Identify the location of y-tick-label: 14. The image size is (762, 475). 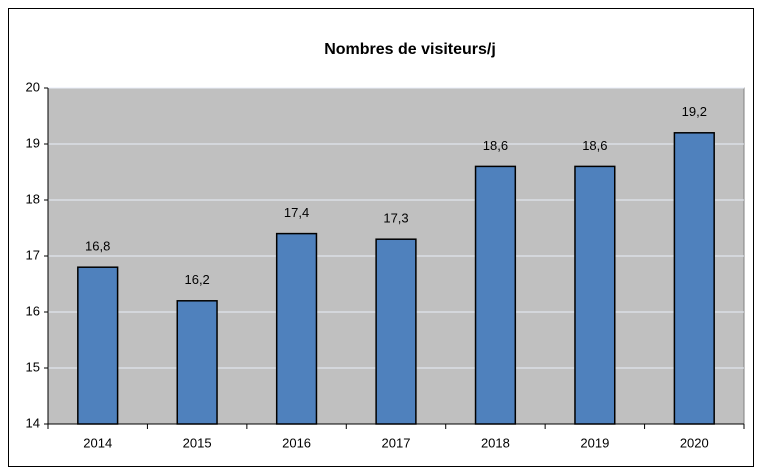
(33, 422).